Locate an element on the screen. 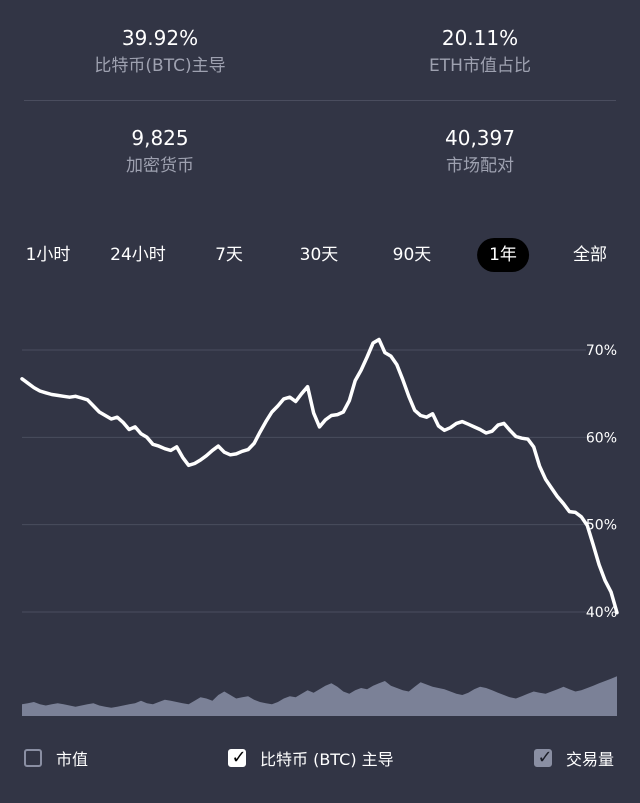 This screenshot has height=803, width=640. range-1h: 1小时 is located at coordinates (48, 255).